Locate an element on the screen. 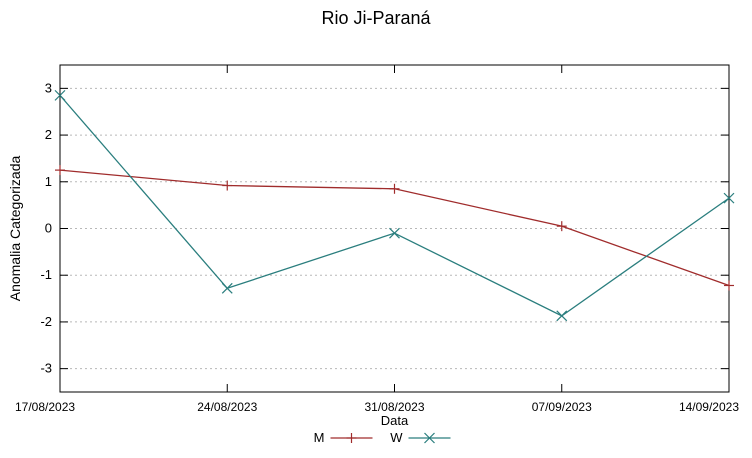  x-tick-label: 24/08/2023 is located at coordinates (227, 407).